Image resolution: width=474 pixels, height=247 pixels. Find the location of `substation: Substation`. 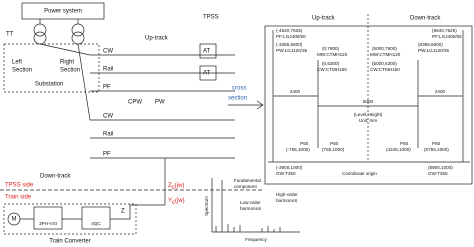

substation: Substation is located at coordinates (49, 85).